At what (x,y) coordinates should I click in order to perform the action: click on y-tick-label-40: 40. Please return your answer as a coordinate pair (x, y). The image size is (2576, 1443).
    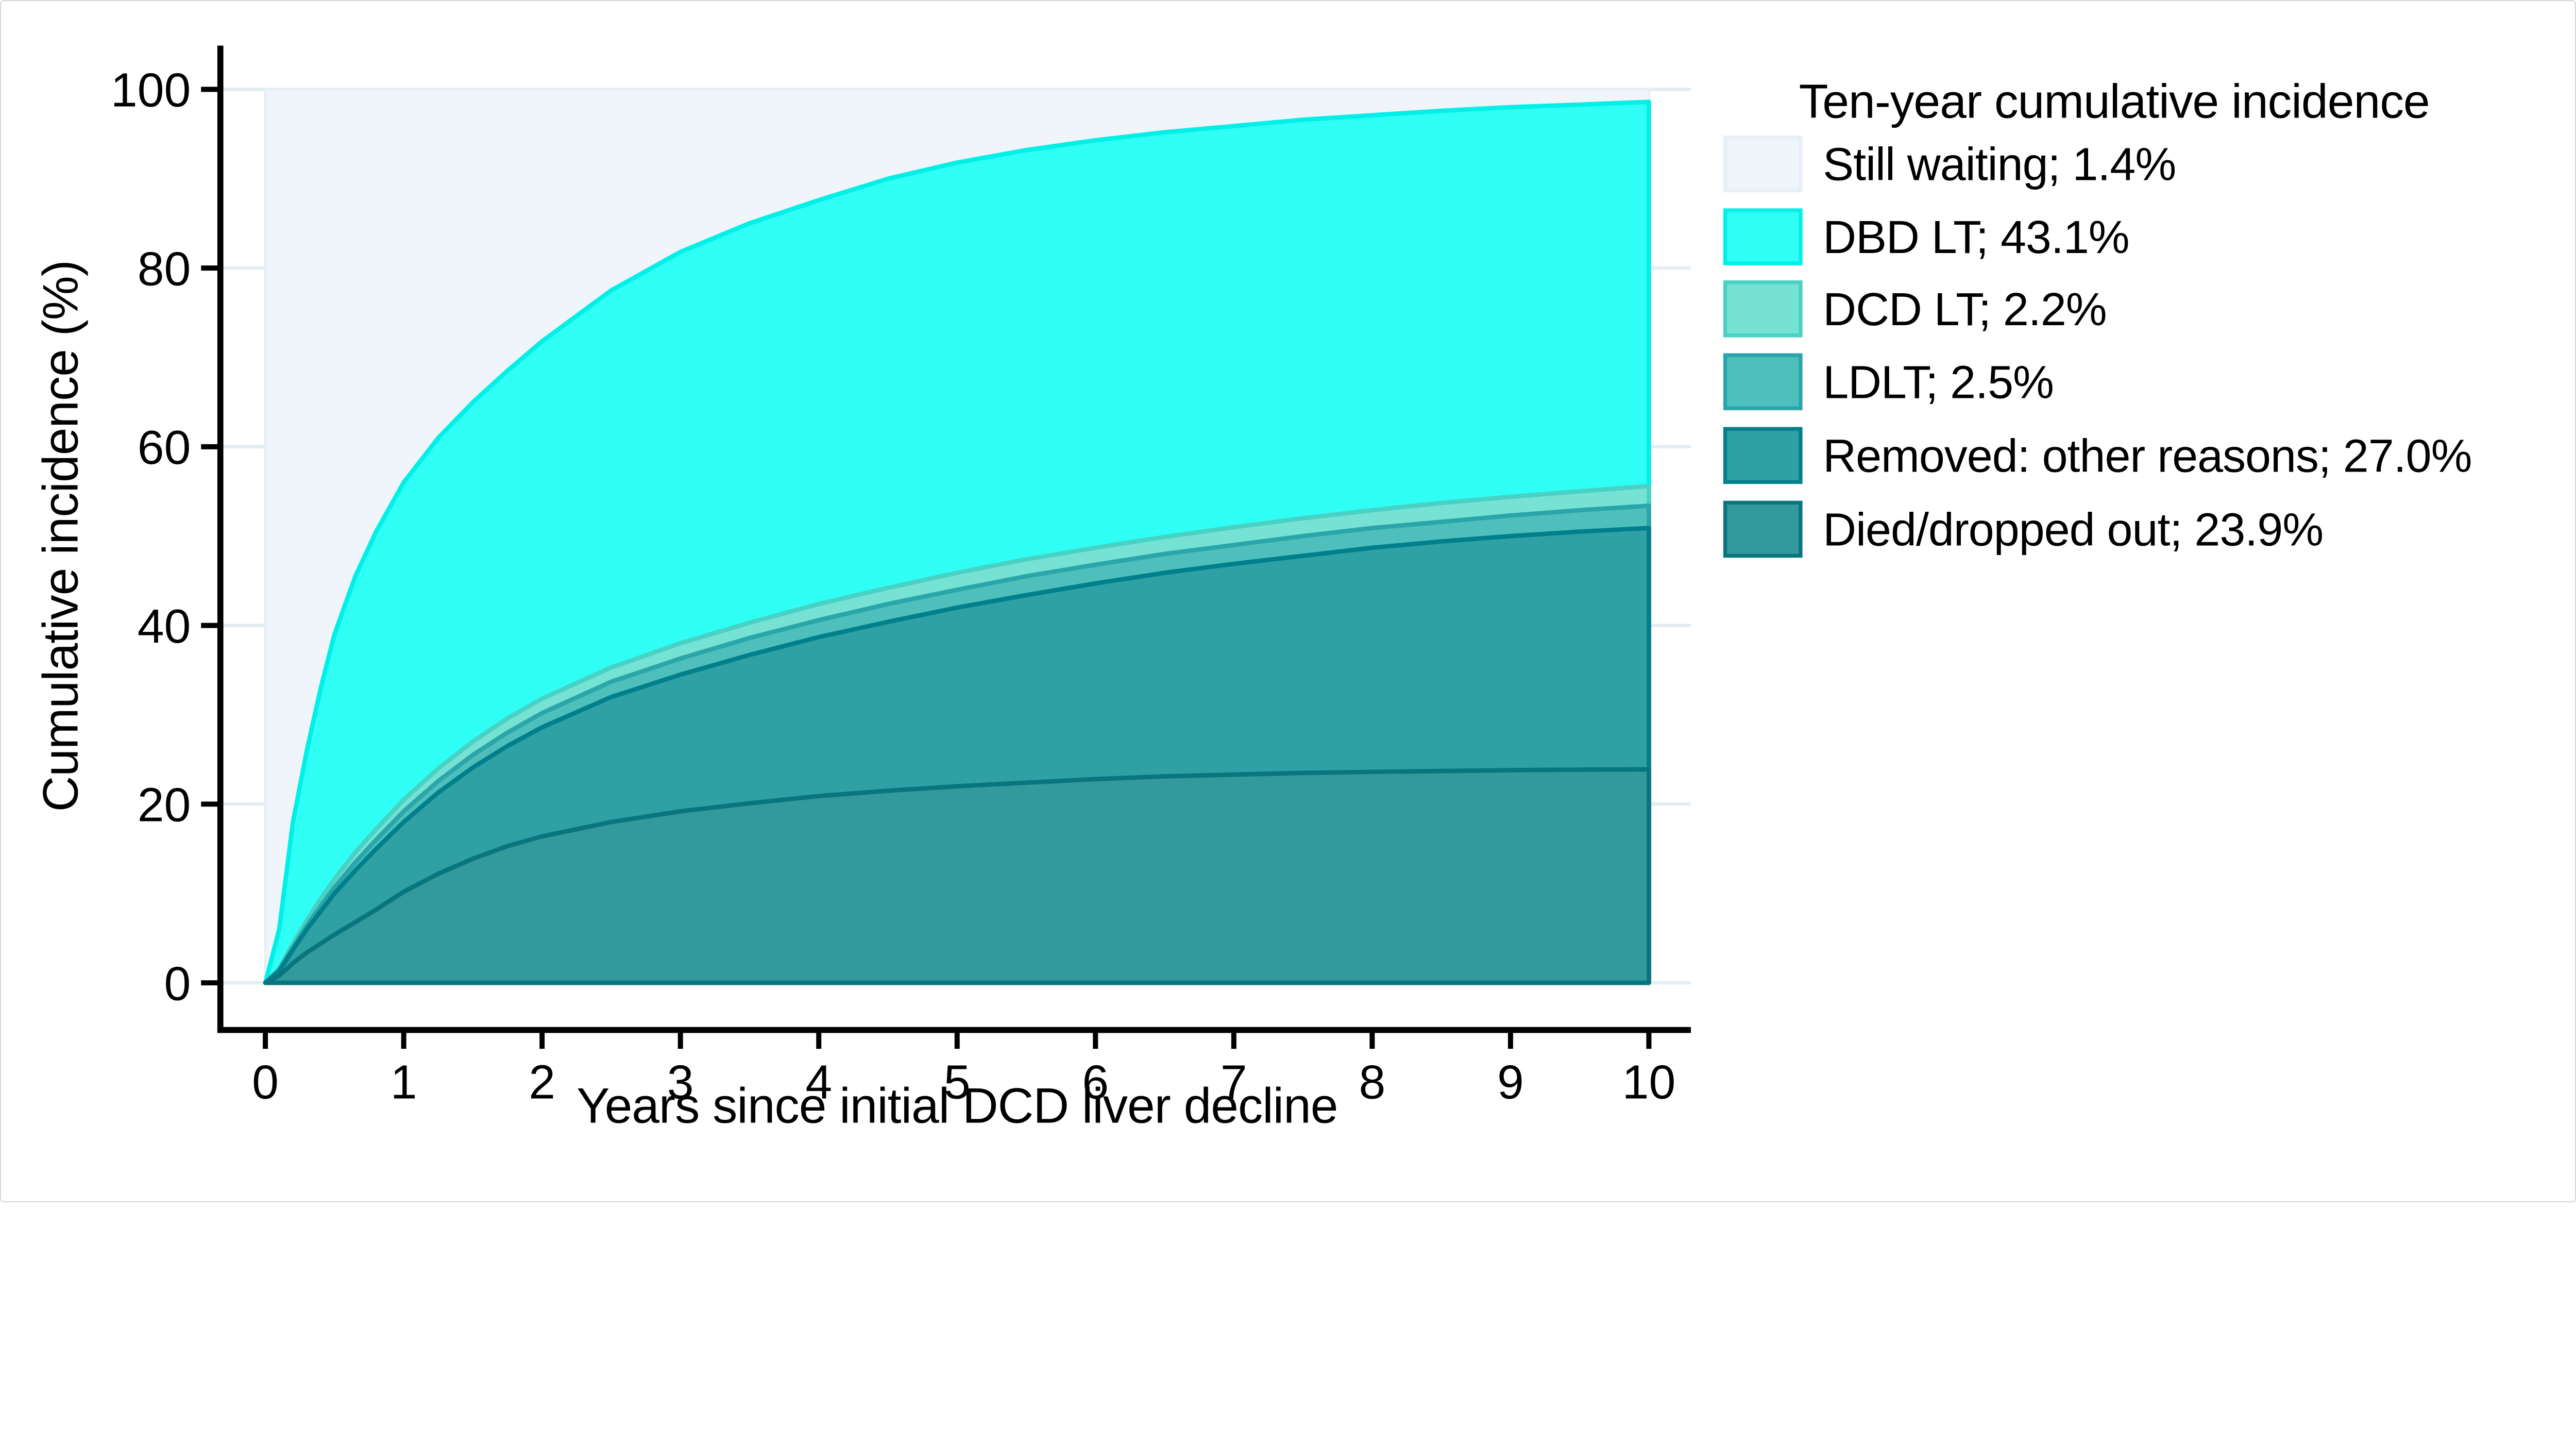
    Looking at the image, I should click on (164, 626).